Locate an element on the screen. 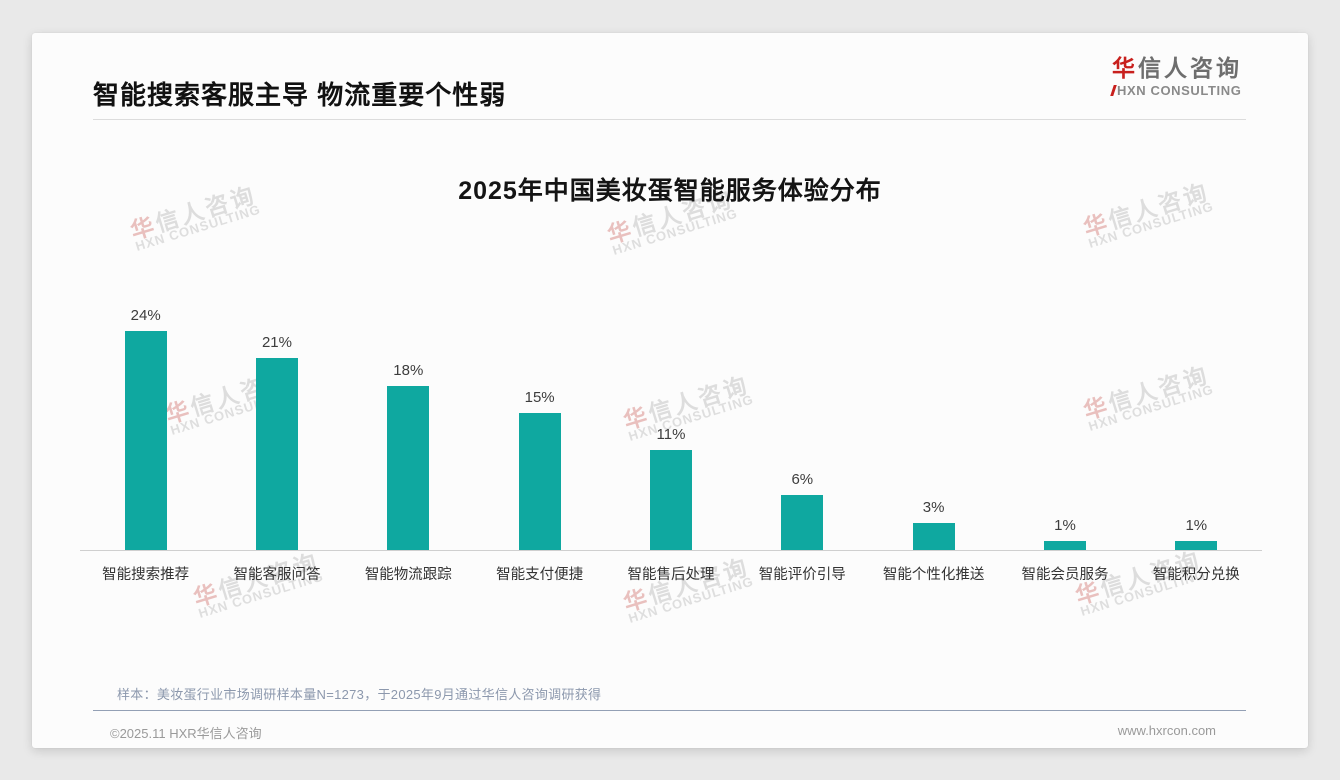 The width and height of the screenshot is (1340, 780). bar-slot: 21% is located at coordinates (276, 380).